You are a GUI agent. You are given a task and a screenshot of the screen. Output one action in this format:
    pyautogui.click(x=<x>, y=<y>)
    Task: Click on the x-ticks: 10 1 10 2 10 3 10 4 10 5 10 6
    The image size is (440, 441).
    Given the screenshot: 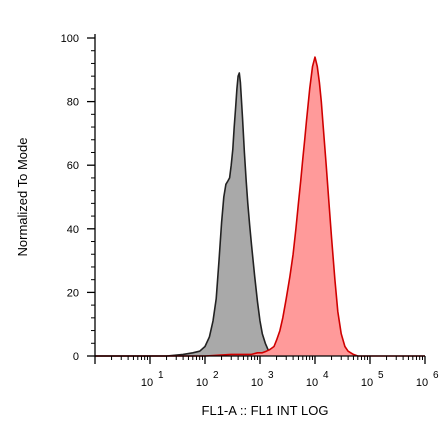 What is the action you would take?
    pyautogui.click(x=266, y=372)
    